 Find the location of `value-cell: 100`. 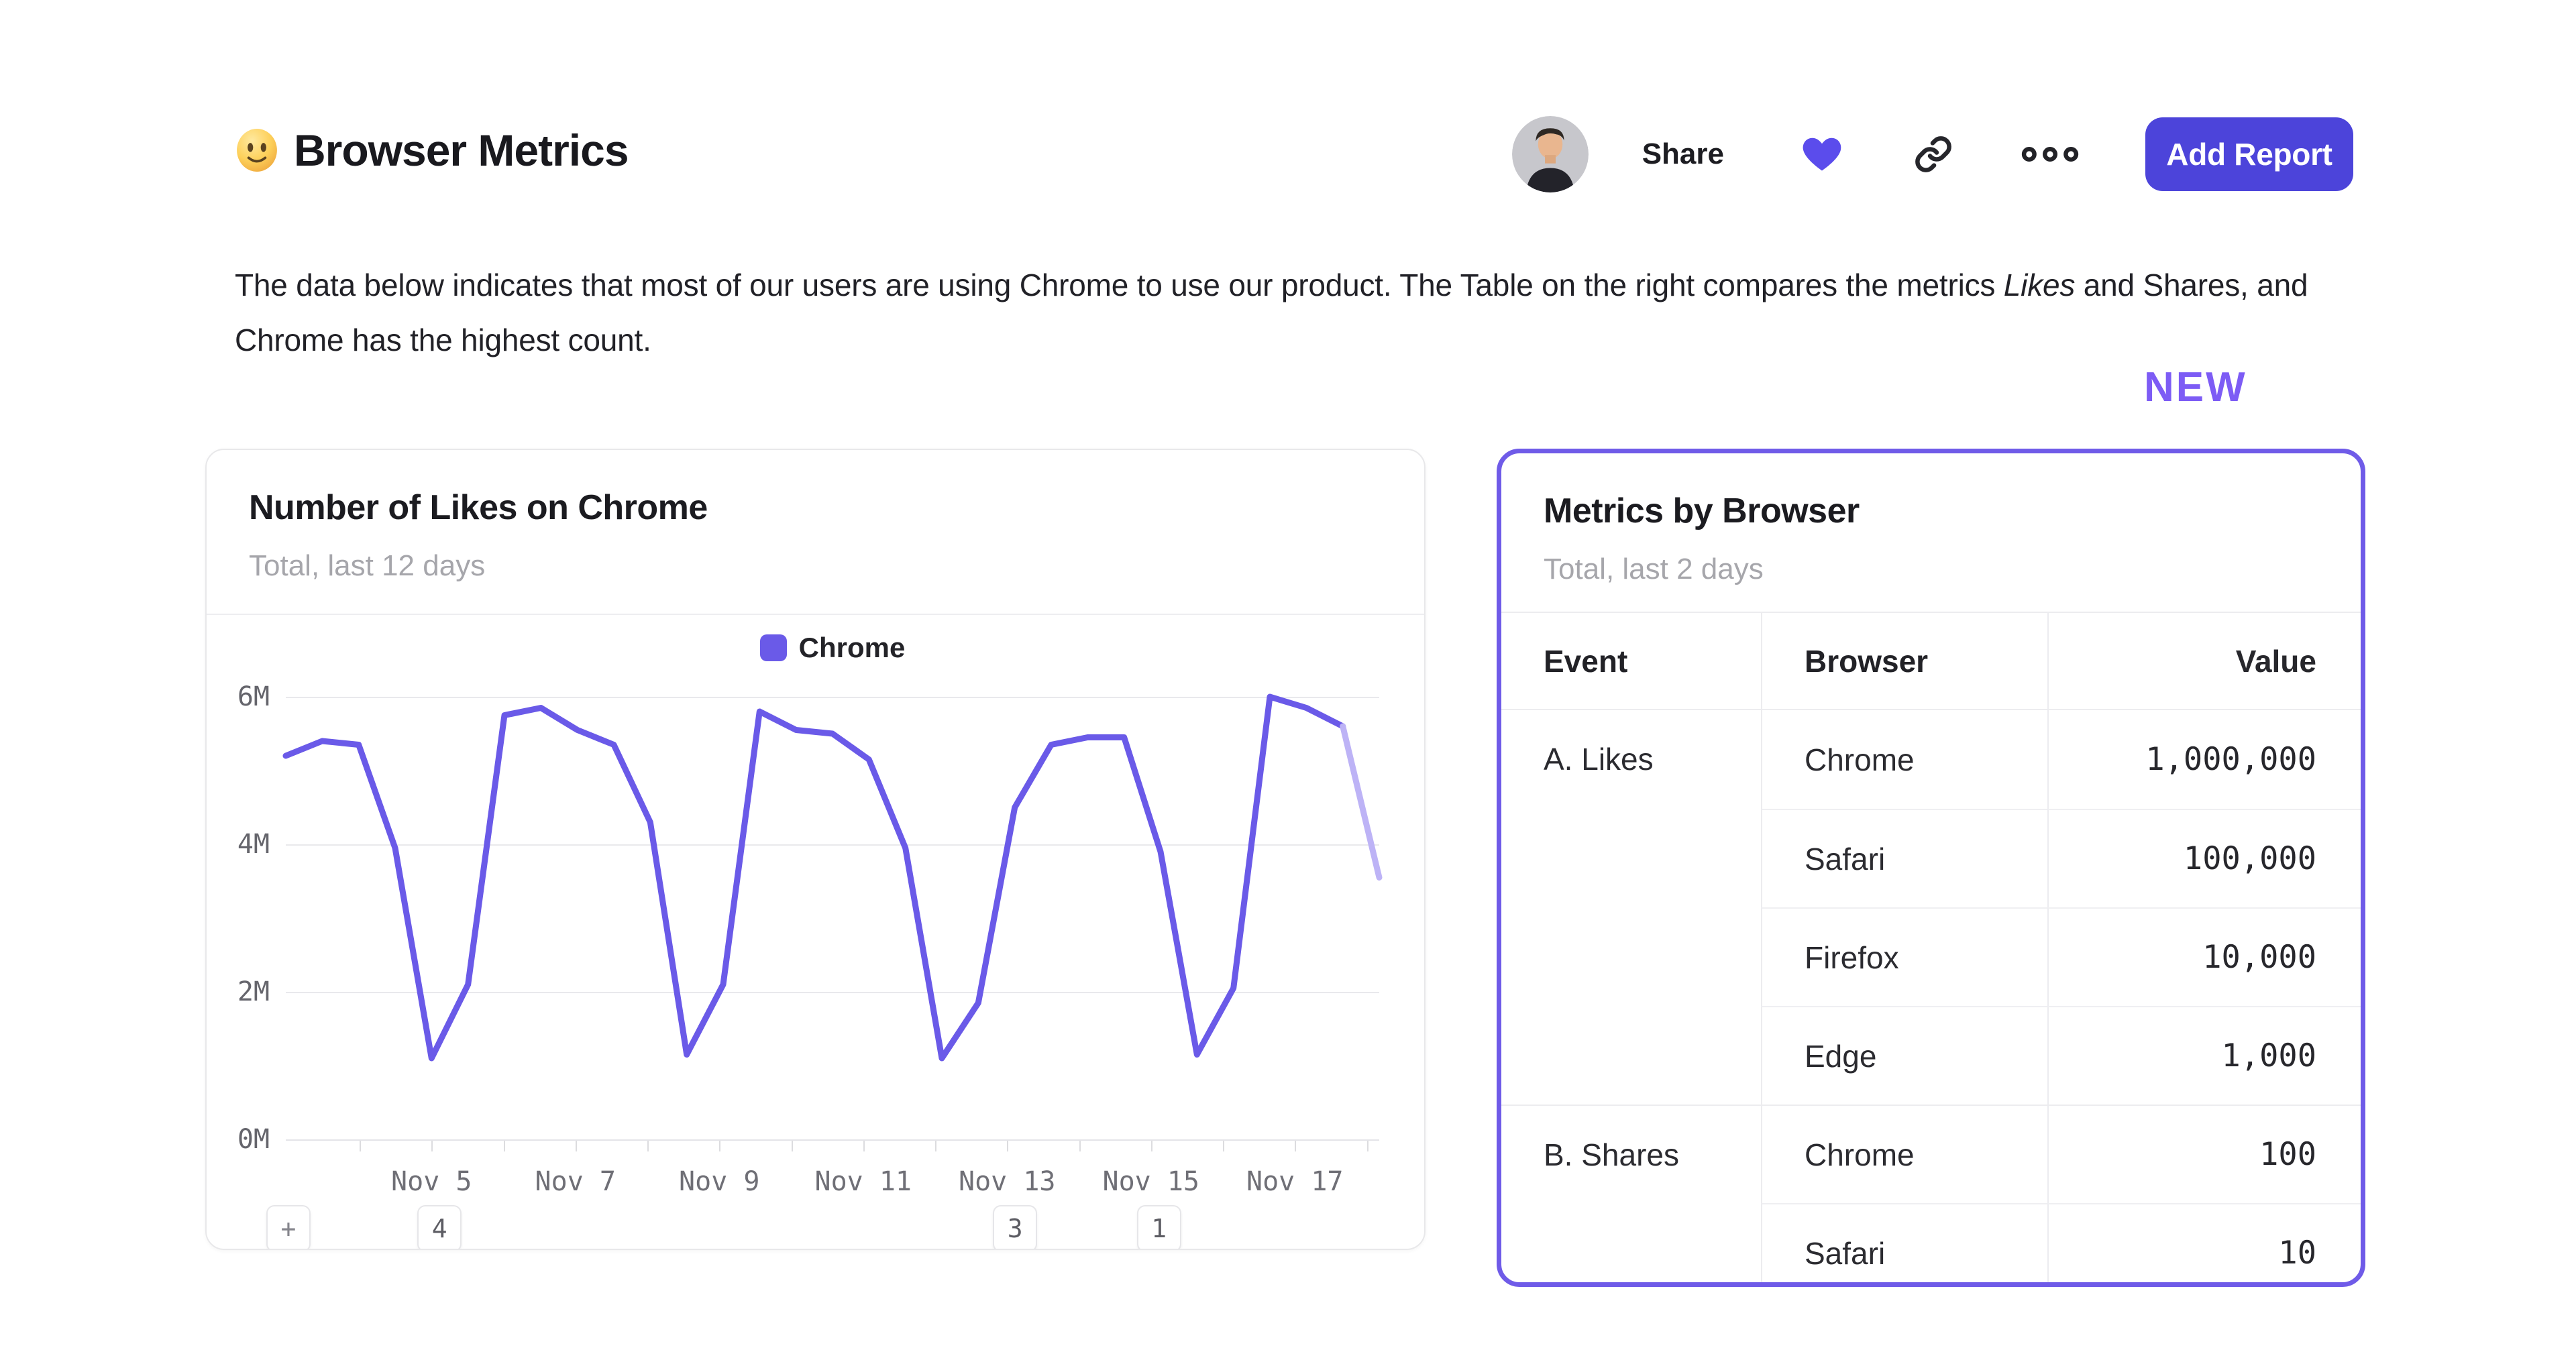

value-cell: 100 is located at coordinates (2204, 1154).